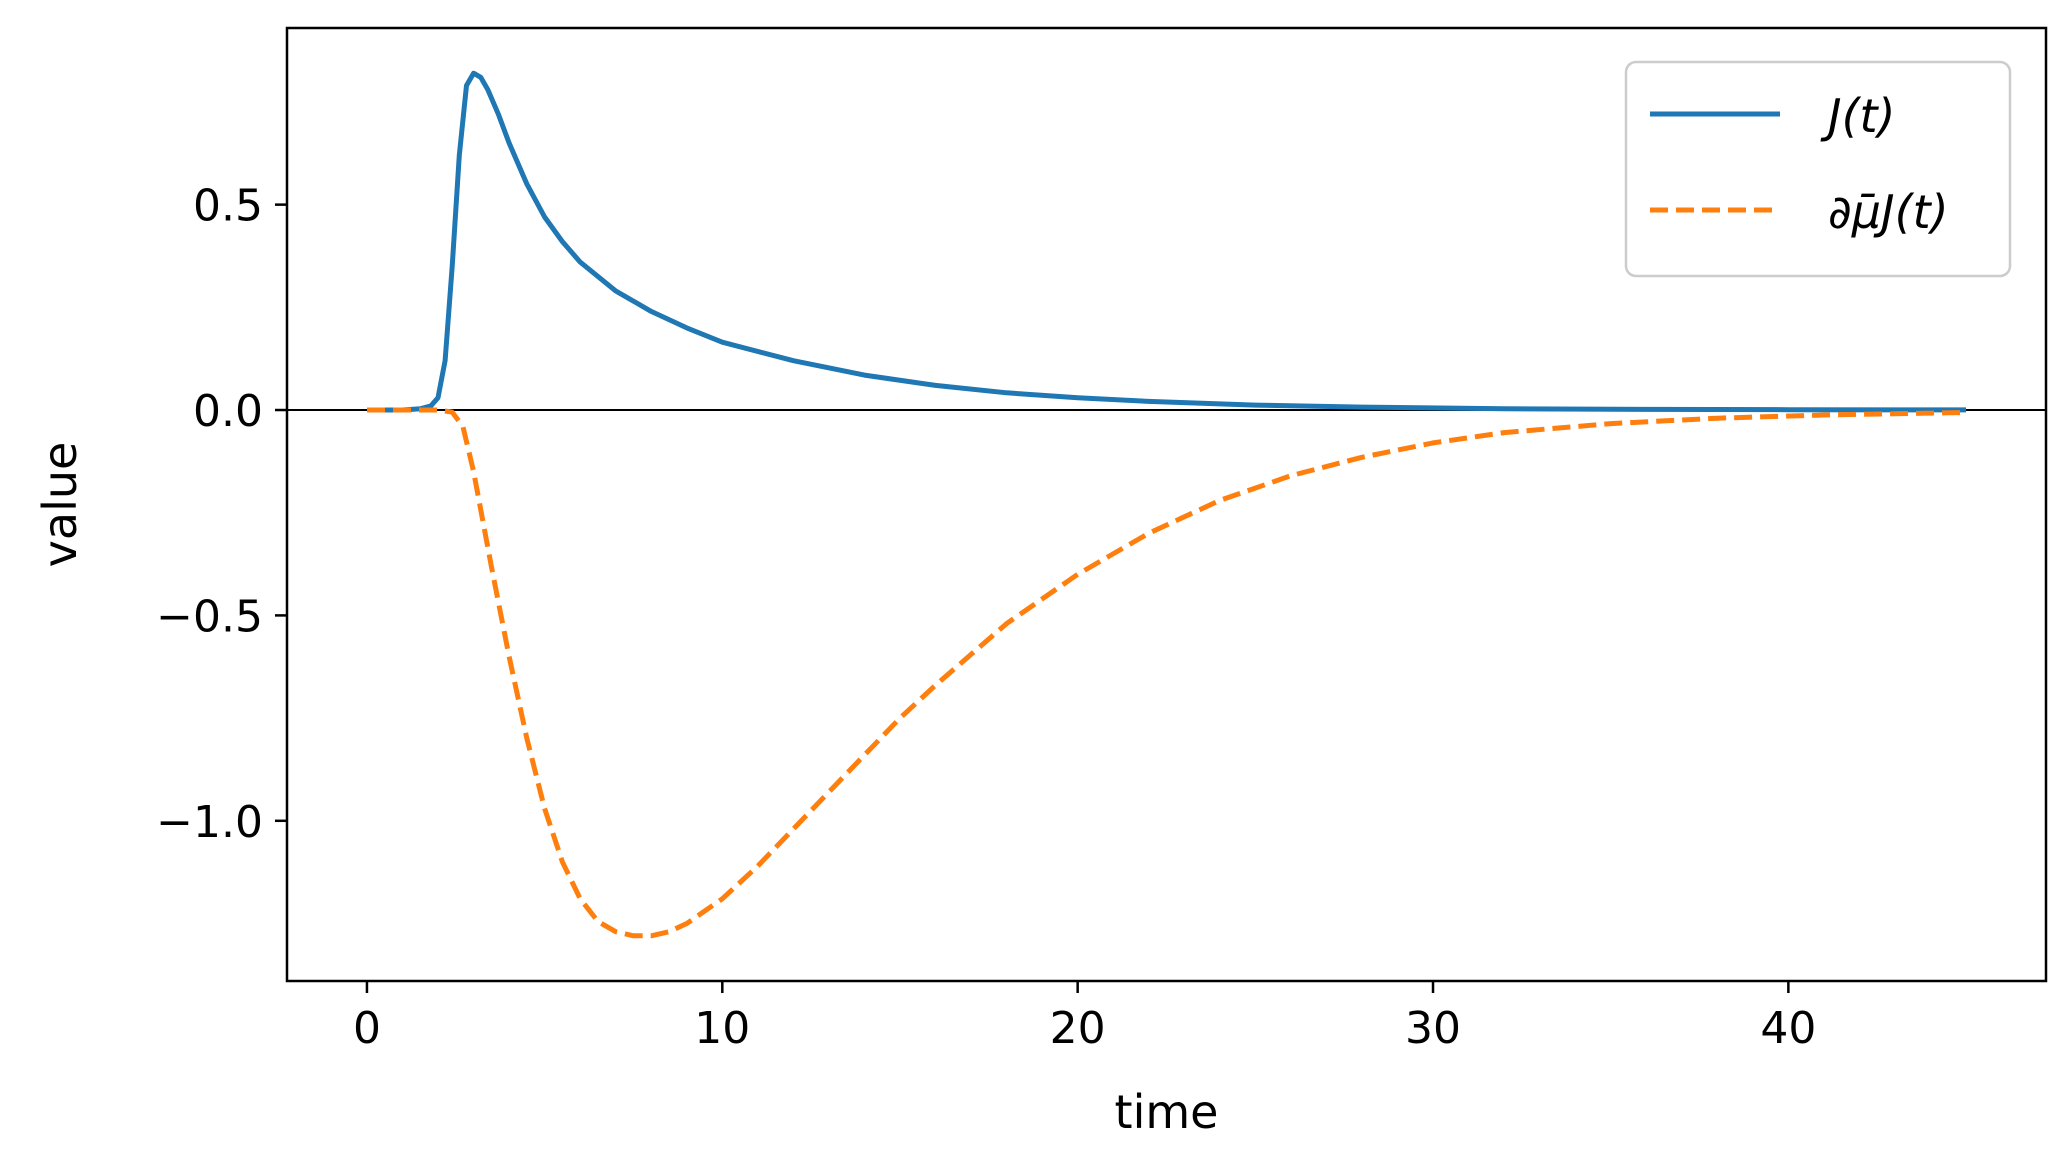 The width and height of the screenshot is (2069, 1170). What do you see at coordinates (722, 1028) in the screenshot?
I see `x-tick-label: 10` at bounding box center [722, 1028].